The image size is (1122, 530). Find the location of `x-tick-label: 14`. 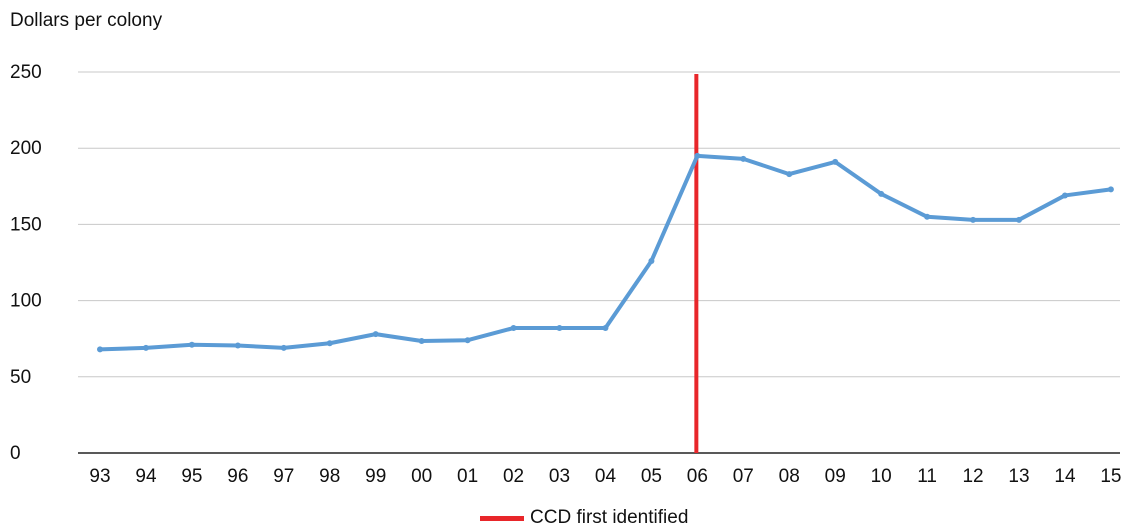

x-tick-label: 14 is located at coordinates (1065, 476).